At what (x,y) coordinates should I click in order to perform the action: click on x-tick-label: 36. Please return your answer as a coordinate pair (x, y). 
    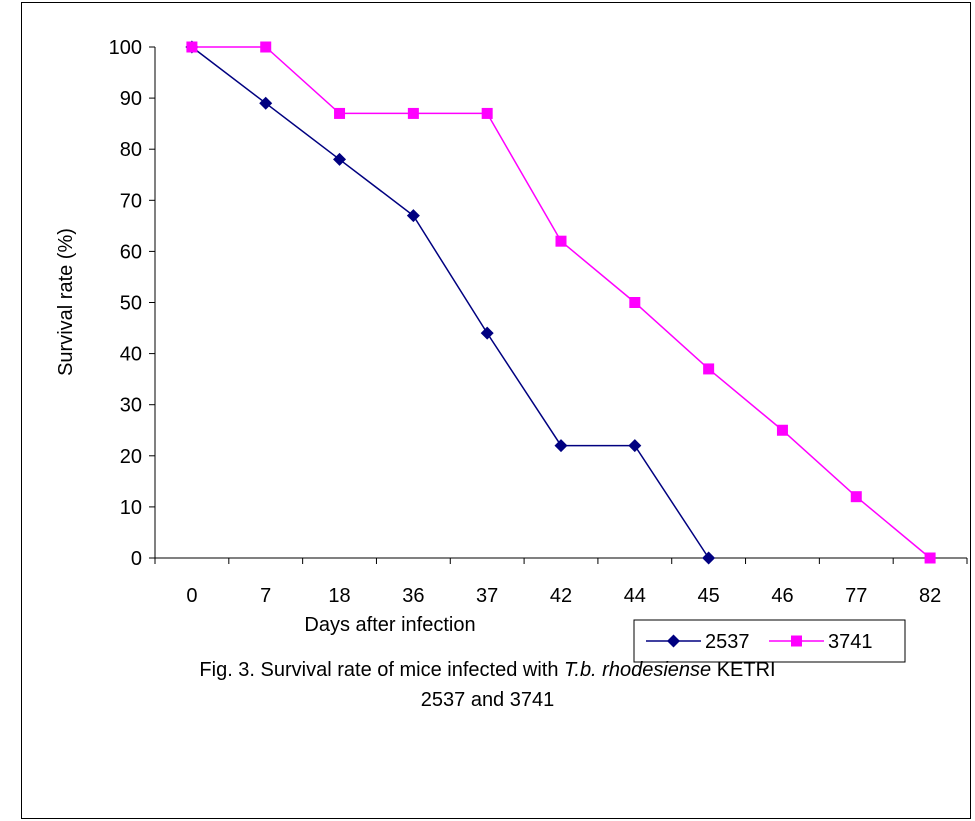
    Looking at the image, I should click on (413, 596).